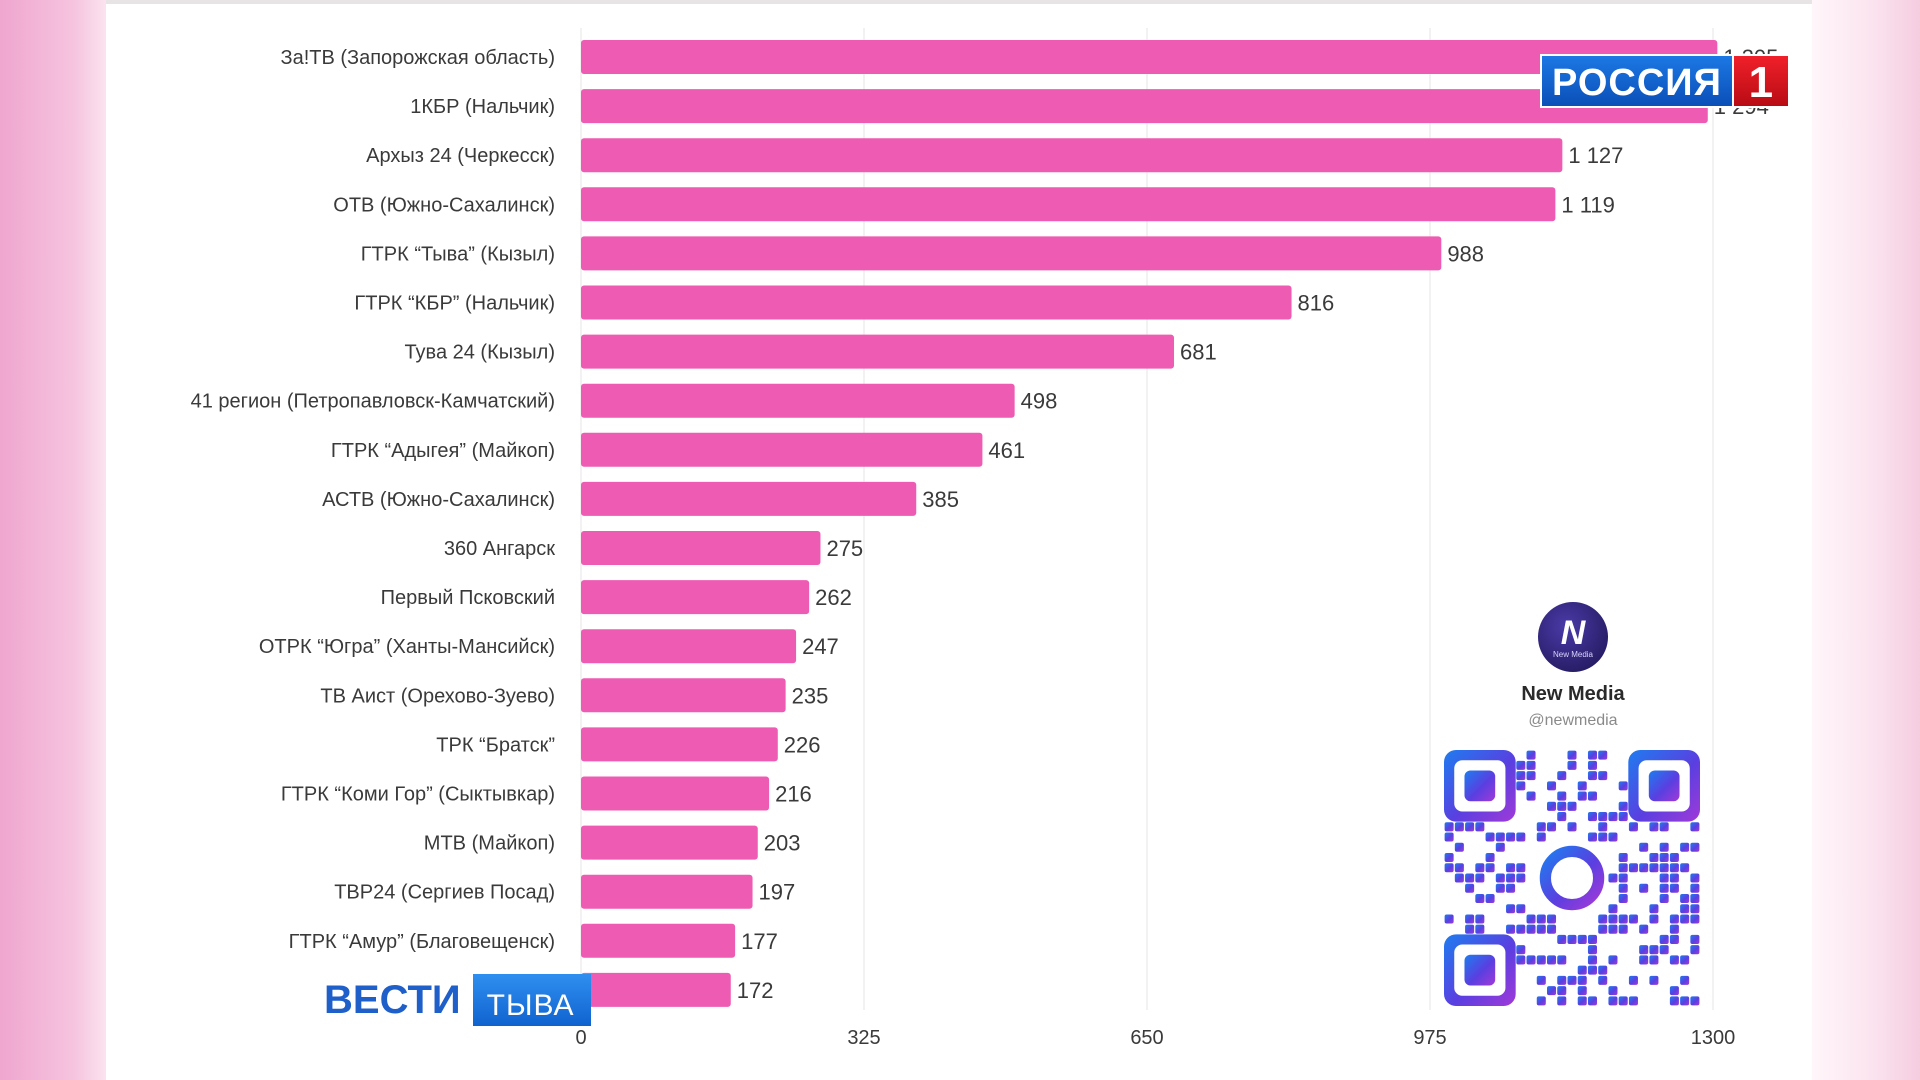  Describe the element at coordinates (443, 451) in the screenshot. I see `category-label: ГТРК “Адыгея” (Майкоп)` at that location.